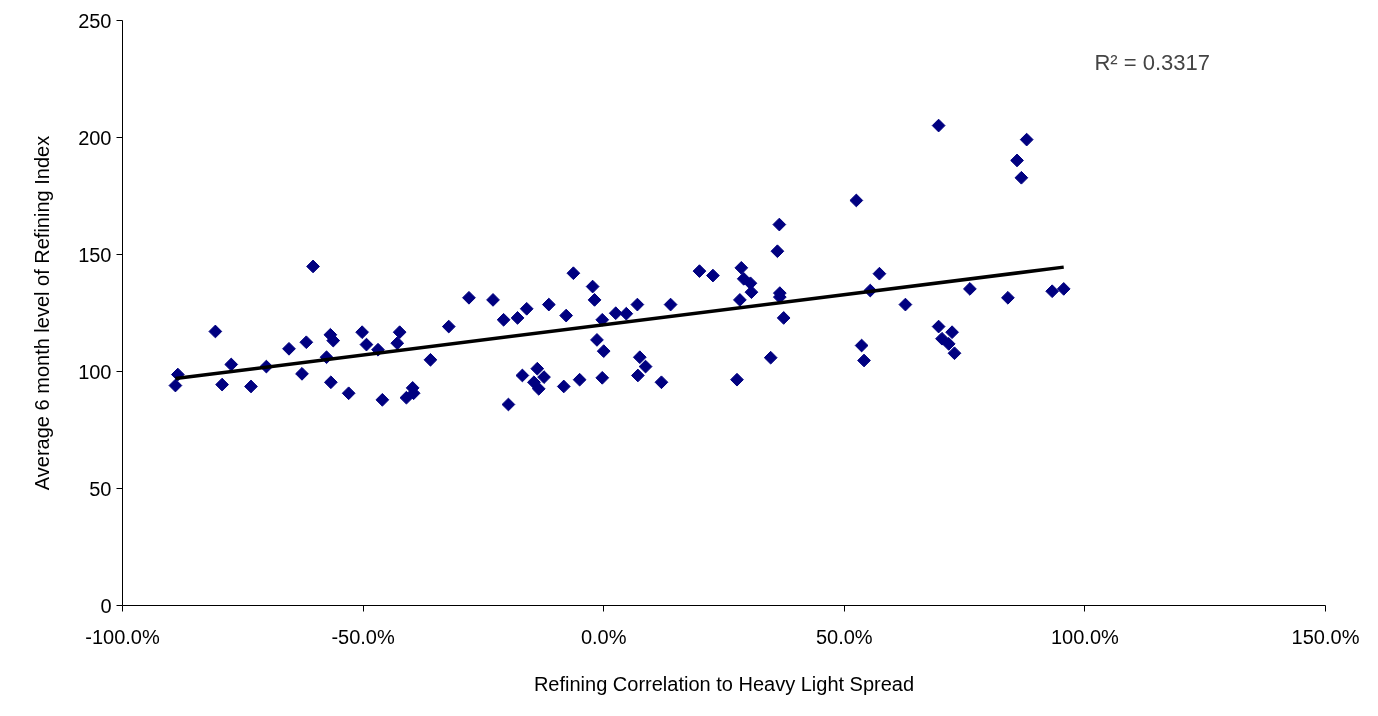 This screenshot has height=716, width=1378. Describe the element at coordinates (95, 371) in the screenshot. I see `y-tick-label: 100` at that location.